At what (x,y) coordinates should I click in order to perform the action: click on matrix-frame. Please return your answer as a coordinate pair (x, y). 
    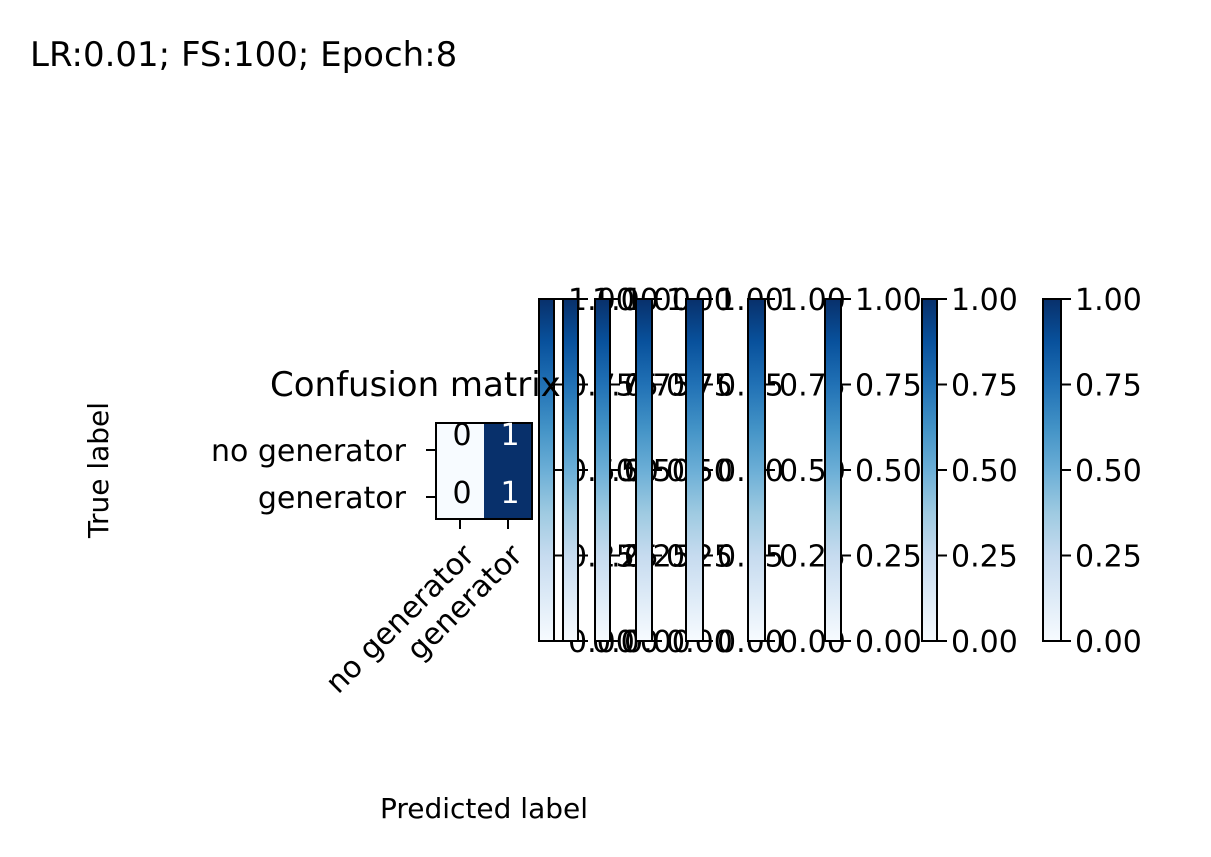
    Looking at the image, I should click on (484, 471).